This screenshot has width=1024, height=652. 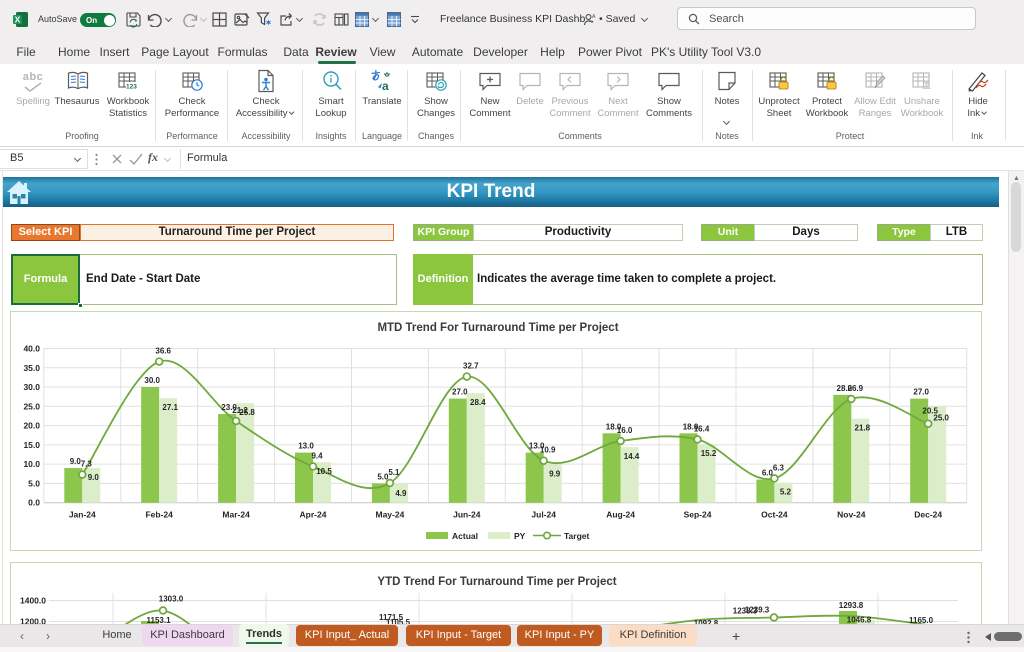 I want to click on svg-text: Sep-24, so click(x=698, y=515).